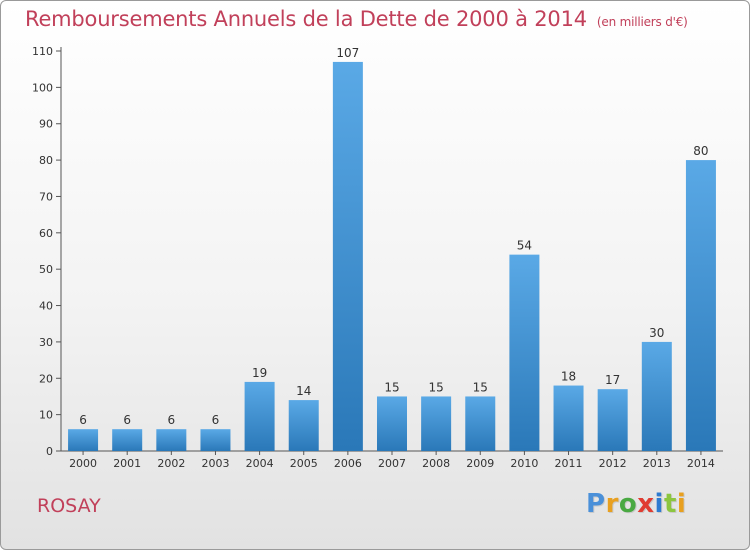  I want to click on x-tick-label: 2014, so click(701, 463).